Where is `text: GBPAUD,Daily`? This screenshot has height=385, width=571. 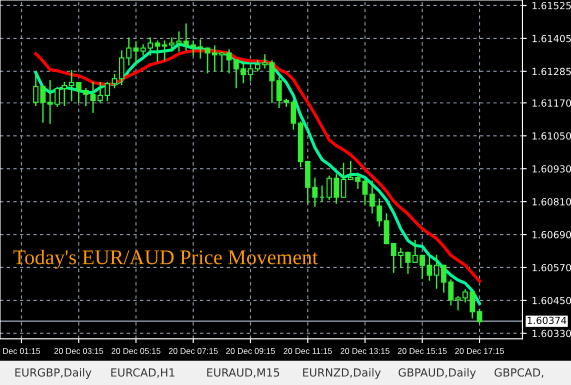
text: GBPAUD,Daily is located at coordinates (437, 373).